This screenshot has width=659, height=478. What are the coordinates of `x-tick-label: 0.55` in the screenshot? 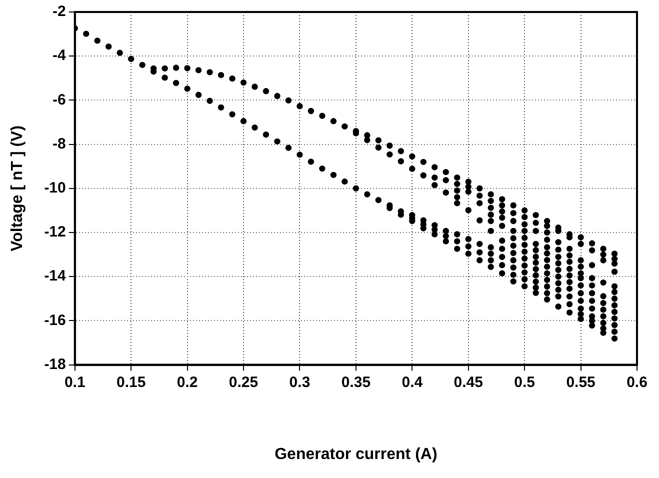 It's located at (581, 382).